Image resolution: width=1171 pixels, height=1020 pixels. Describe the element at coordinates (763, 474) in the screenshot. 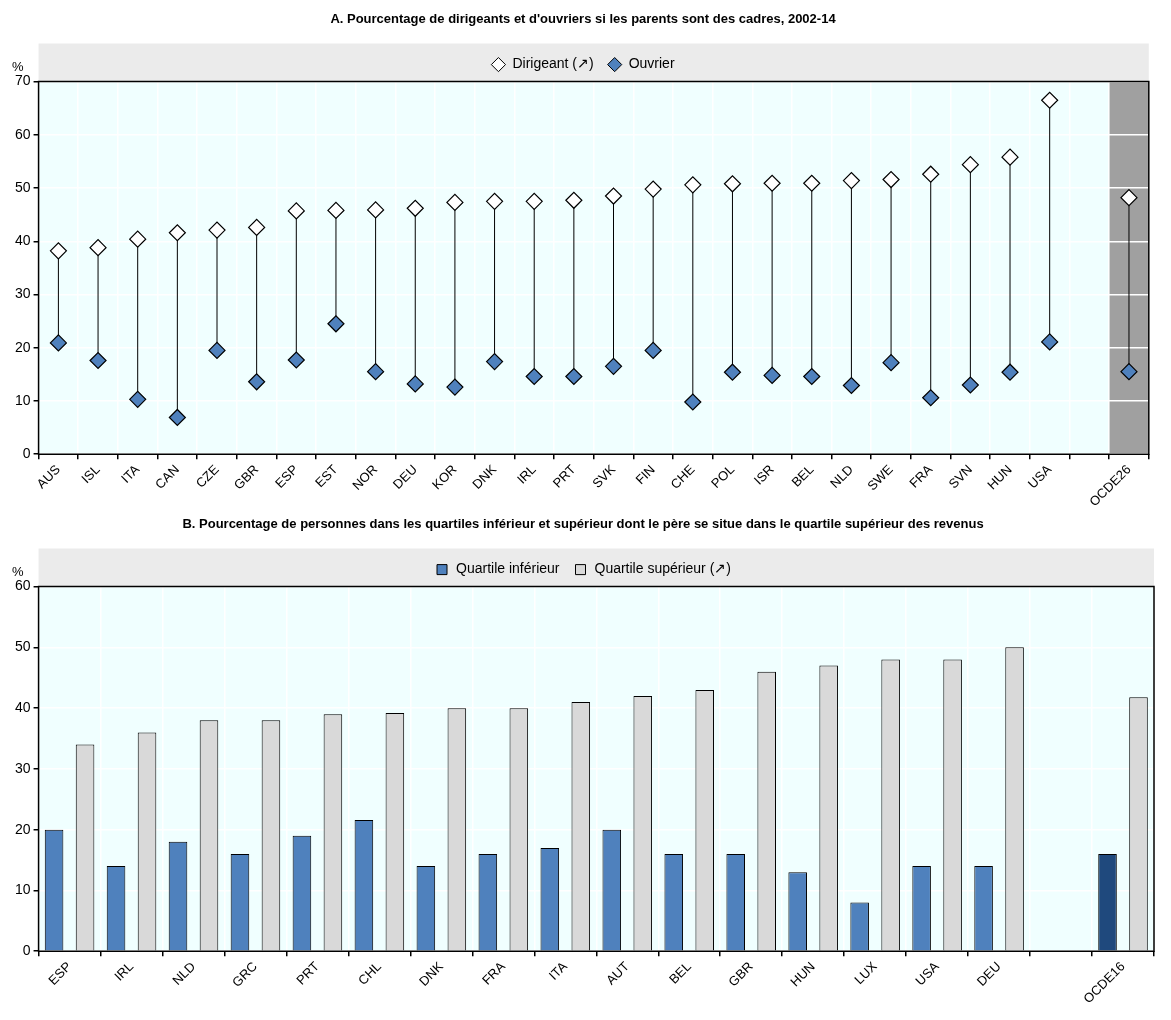

I see `x-tick-label: ISR` at that location.